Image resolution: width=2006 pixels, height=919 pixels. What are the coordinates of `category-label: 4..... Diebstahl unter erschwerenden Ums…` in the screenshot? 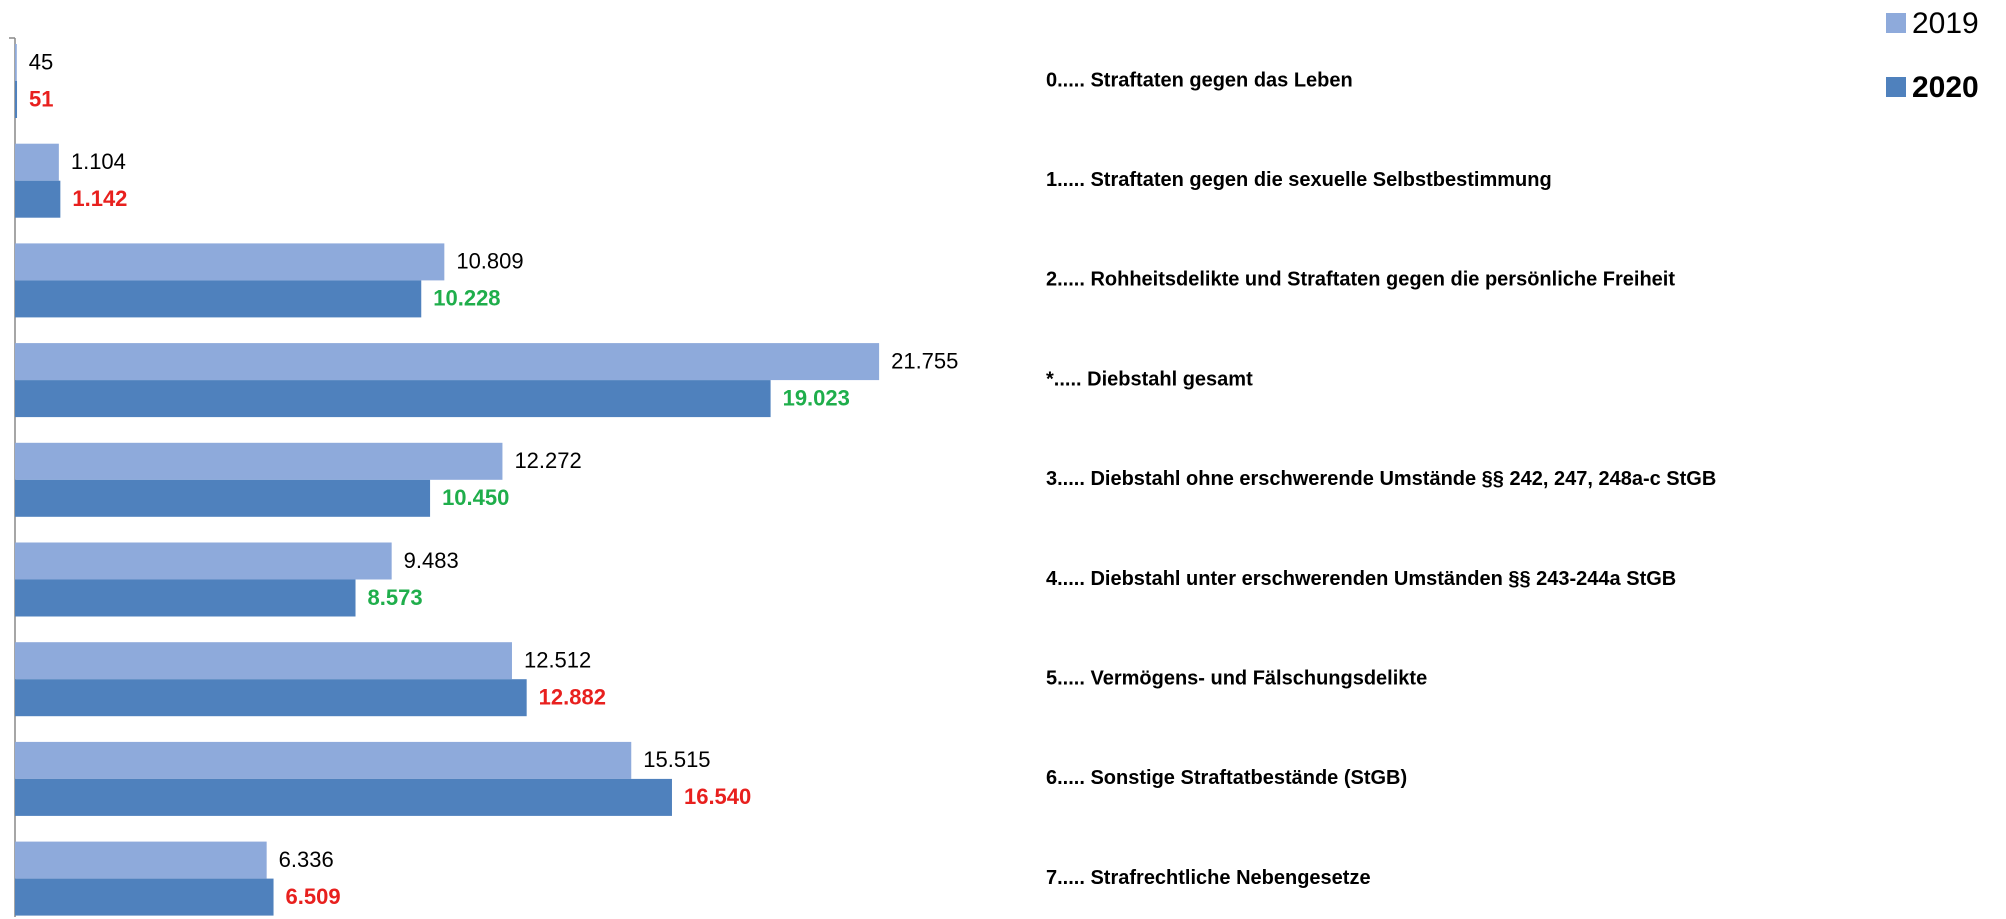 It's located at (1361, 579).